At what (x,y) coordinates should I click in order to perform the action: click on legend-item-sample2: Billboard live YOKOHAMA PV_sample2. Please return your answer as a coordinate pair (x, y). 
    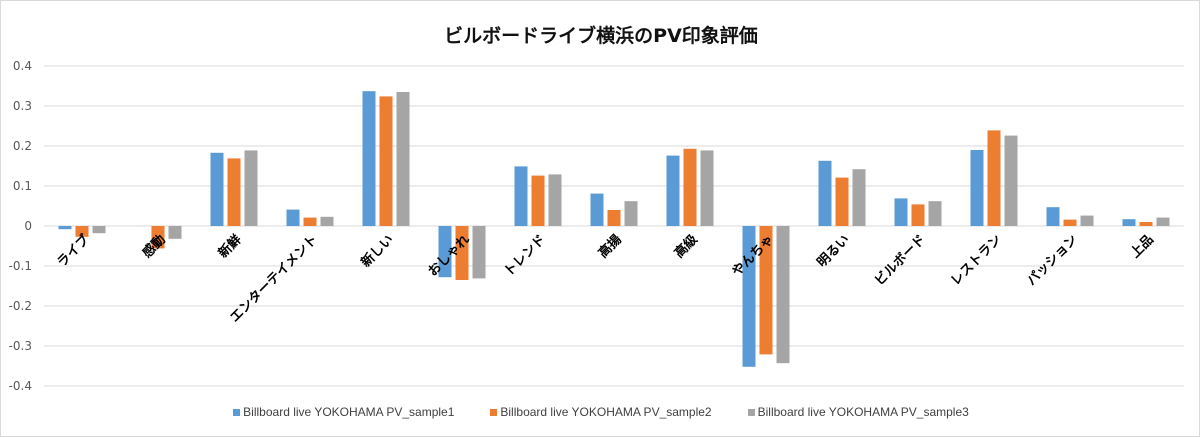
    Looking at the image, I should click on (600, 412).